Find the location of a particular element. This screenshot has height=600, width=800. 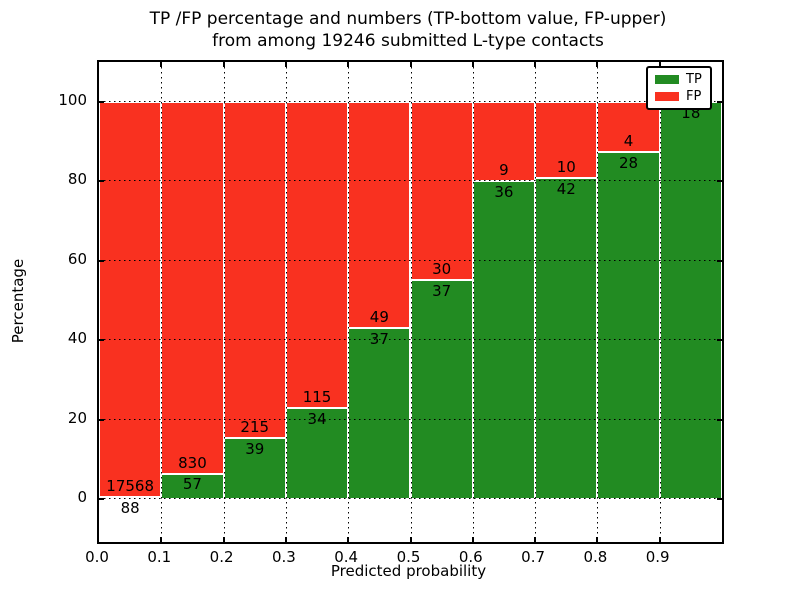

x-tick-label: 0.3 is located at coordinates (283, 557).